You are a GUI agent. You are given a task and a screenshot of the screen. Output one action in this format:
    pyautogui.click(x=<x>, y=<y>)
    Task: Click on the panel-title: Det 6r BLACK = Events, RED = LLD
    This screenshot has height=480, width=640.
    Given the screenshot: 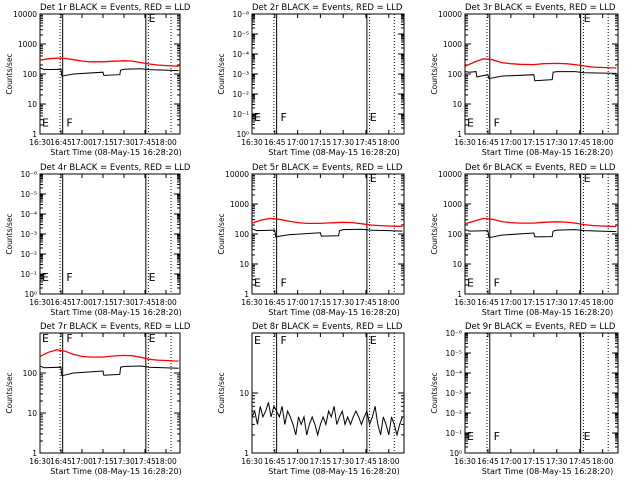 What is the action you would take?
    pyautogui.click(x=540, y=168)
    